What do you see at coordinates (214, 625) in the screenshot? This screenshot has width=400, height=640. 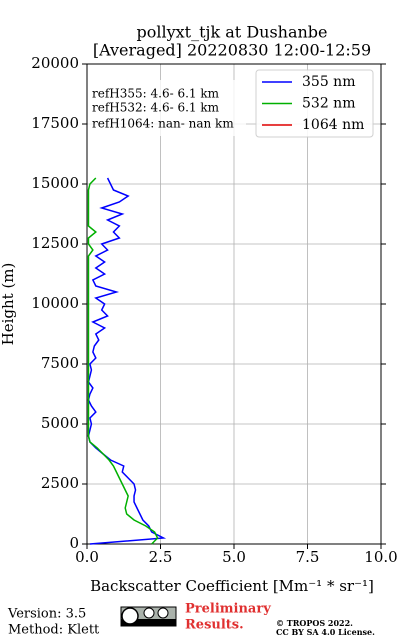 I see `preliminary: Results.` at bounding box center [214, 625].